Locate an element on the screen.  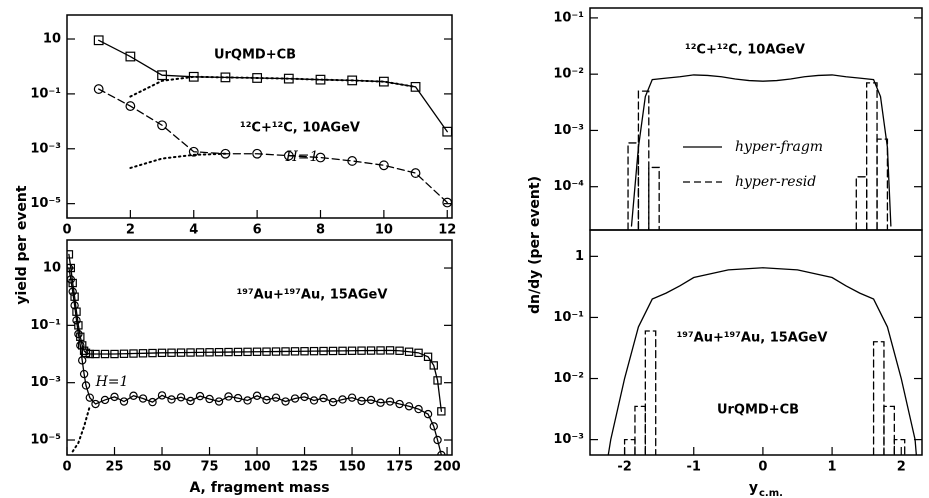
x-tick-label: 10 is located at coordinates (384, 230).